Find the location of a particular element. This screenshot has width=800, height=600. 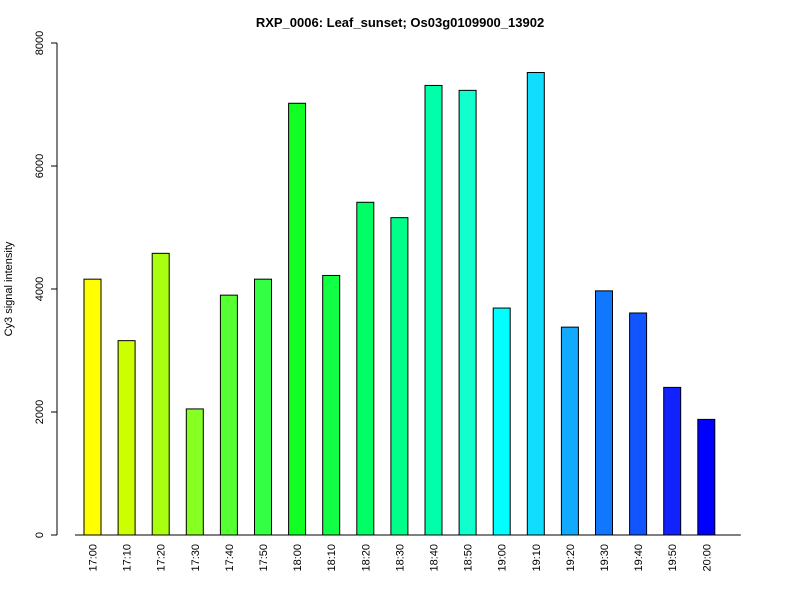

x-tick-label: 18:50 is located at coordinates (469, 558).